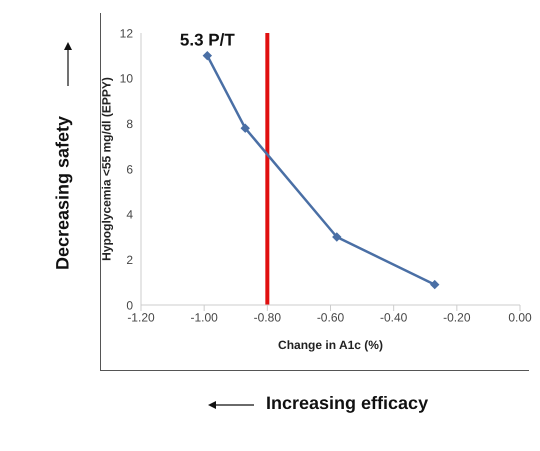  I want to click on y-tick-label: 4, so click(130, 215).